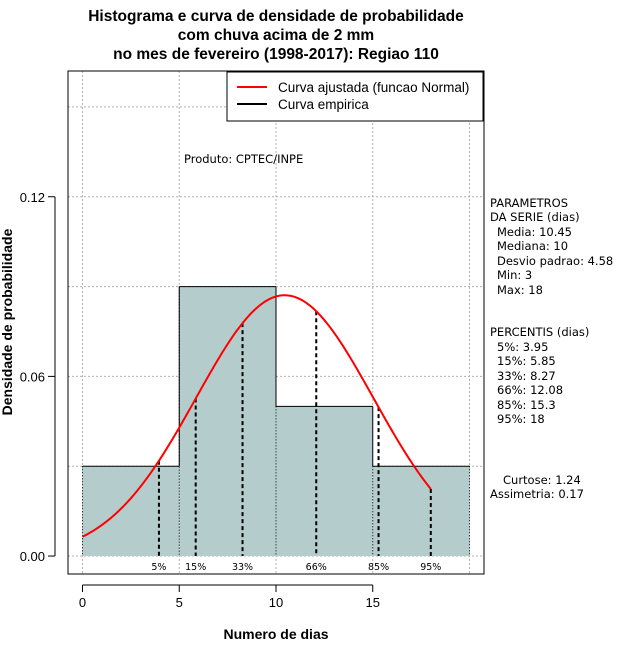  Describe the element at coordinates (373, 602) in the screenshot. I see `x-tick-label-3: 15` at that location.